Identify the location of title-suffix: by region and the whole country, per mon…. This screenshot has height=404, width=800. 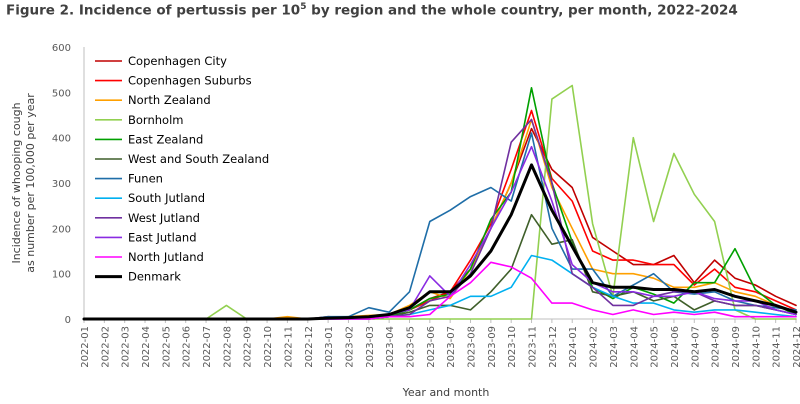
(522, 10).